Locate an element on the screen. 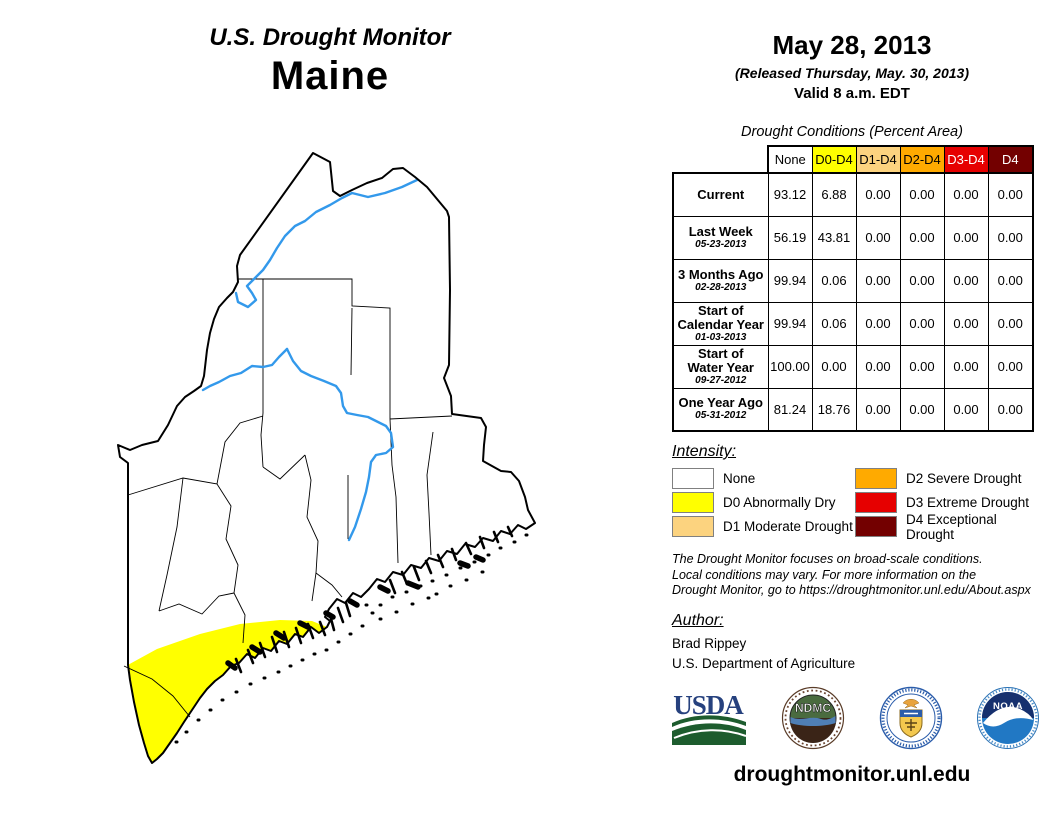 This screenshot has height=816, width=1056. col-header-d3: D3-D4 is located at coordinates (966, 159).